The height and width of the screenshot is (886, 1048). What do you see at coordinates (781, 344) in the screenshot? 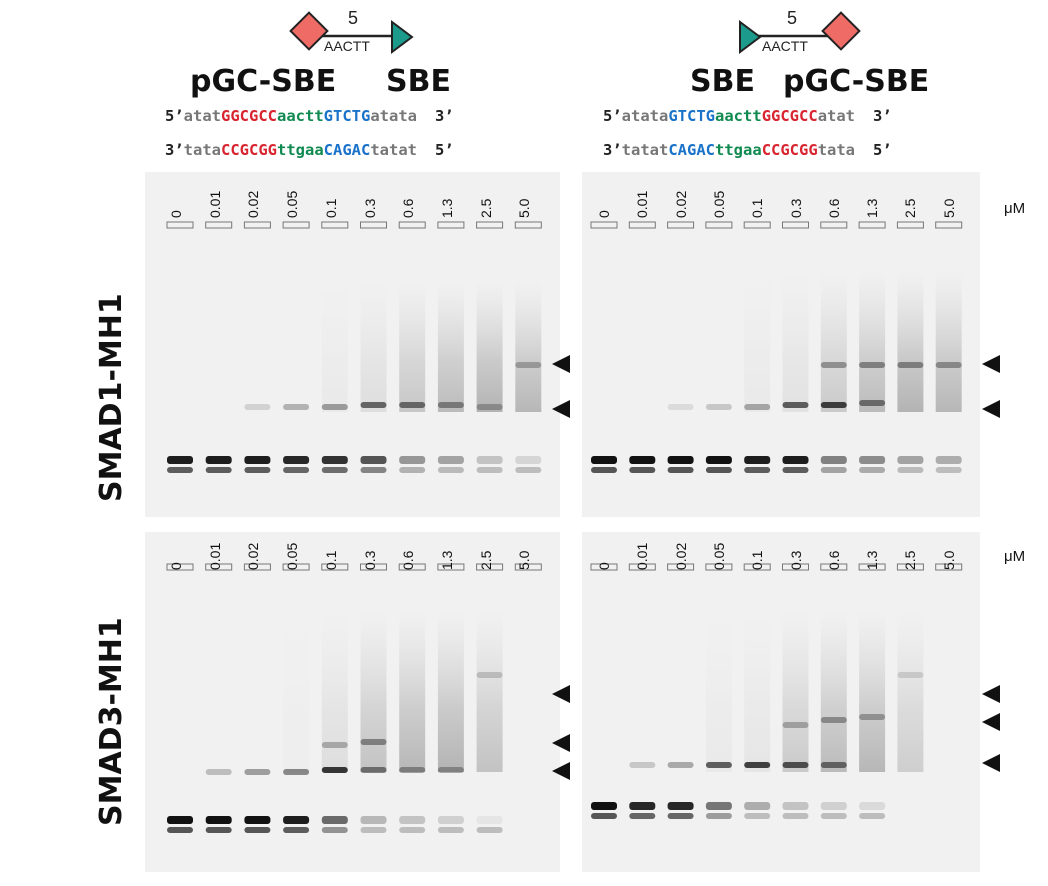
I see `gel-smad1-sbe-pgc` at bounding box center [781, 344].